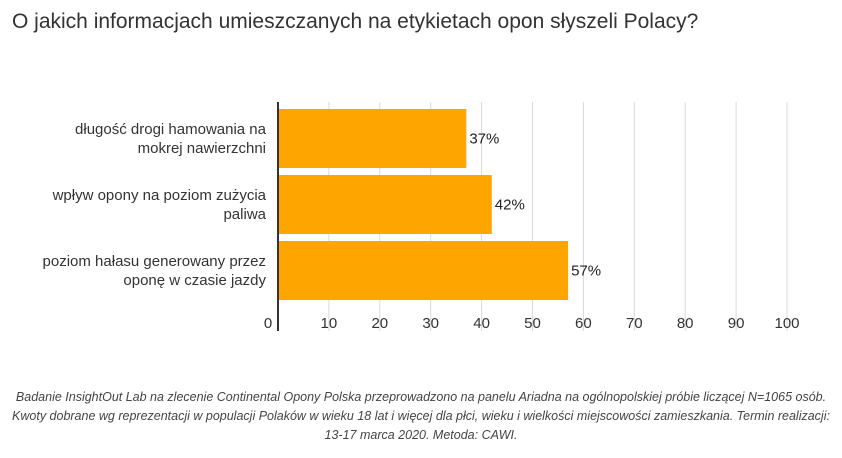  Describe the element at coordinates (194, 280) in the screenshot. I see `category-label-line: oponę w czasie jazdy` at that location.